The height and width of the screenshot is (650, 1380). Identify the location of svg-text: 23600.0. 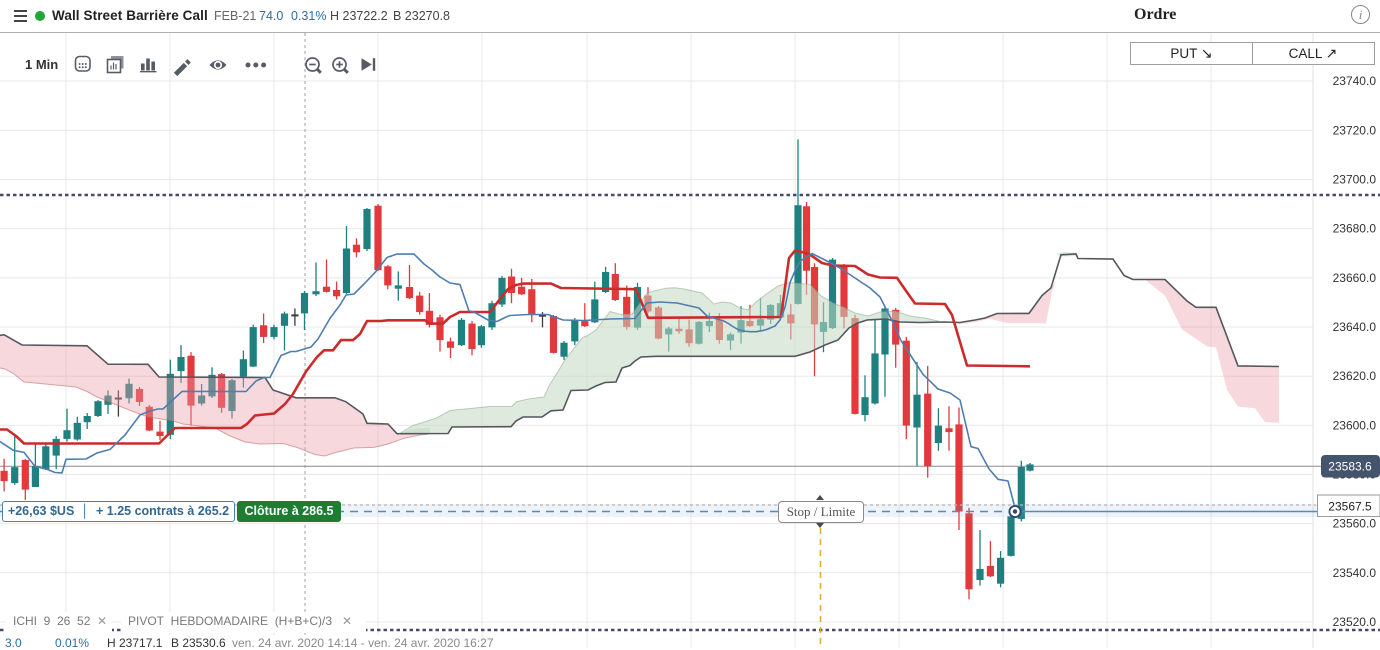
(1355, 425).